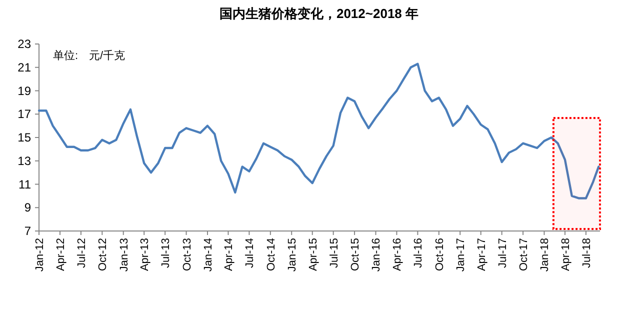 Image resolution: width=638 pixels, height=329 pixels. What do you see at coordinates (313, 255) in the screenshot?
I see `x-tick-label: Apr-15` at bounding box center [313, 255].